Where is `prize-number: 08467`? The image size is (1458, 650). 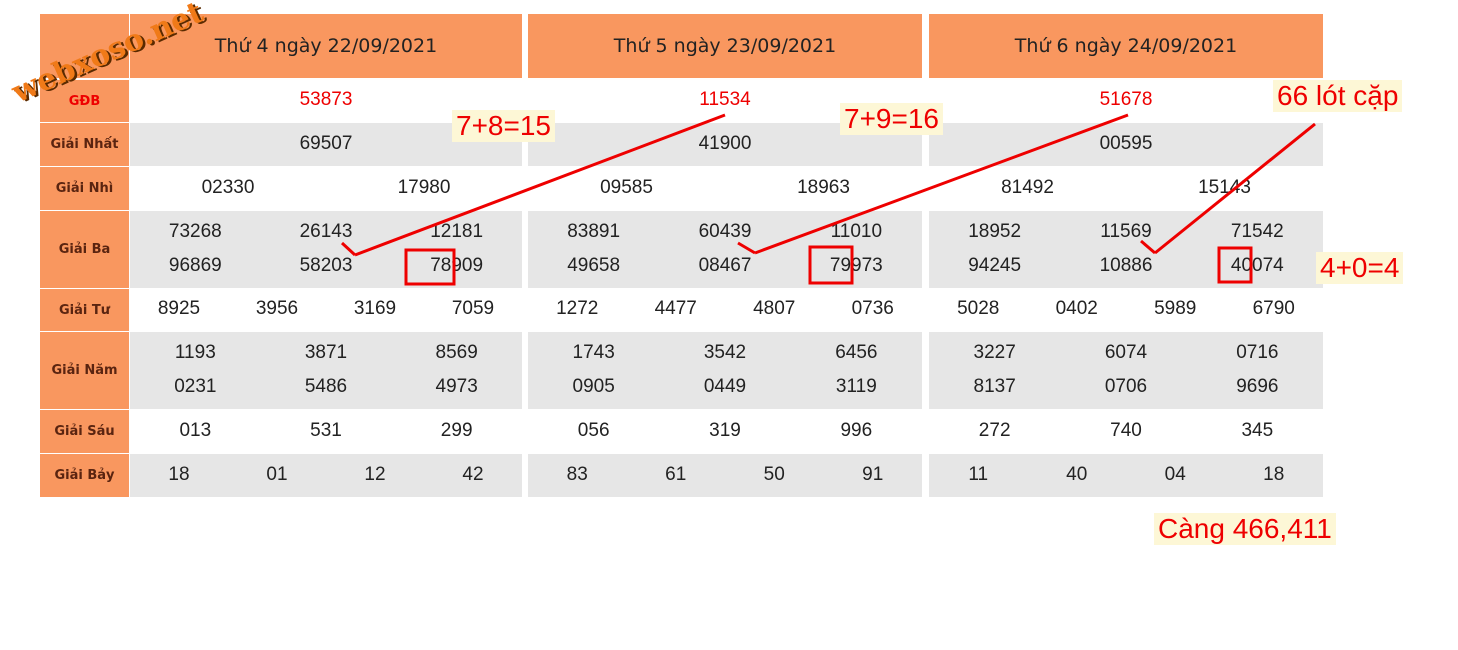 prize-number: 08467 is located at coordinates (725, 265).